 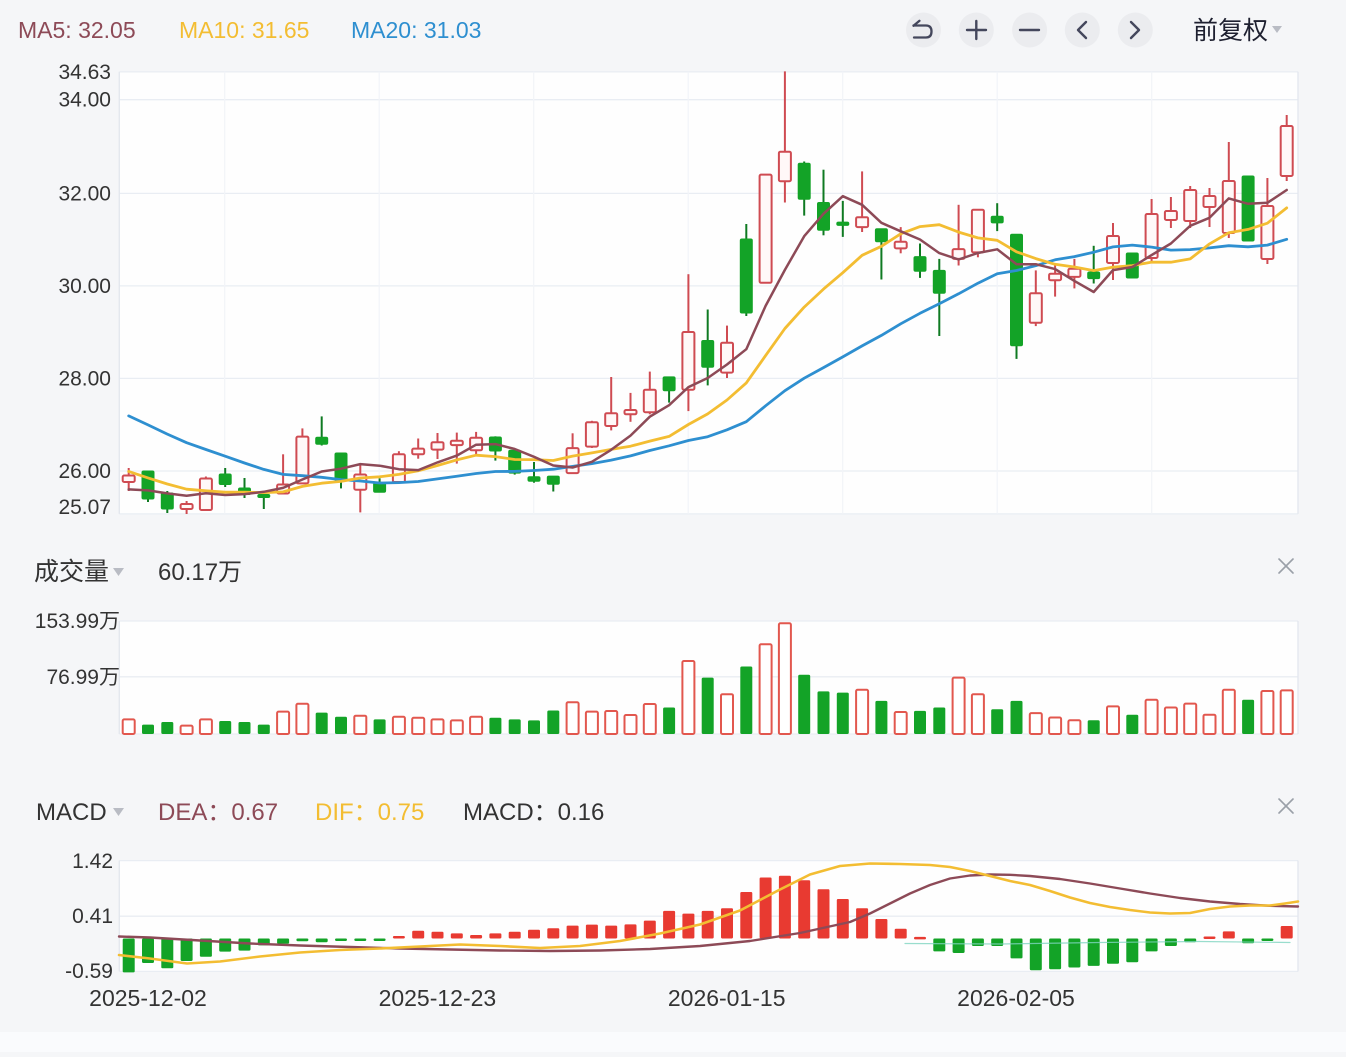 I want to click on svg-text: 2025-12-23, so click(x=438, y=998).